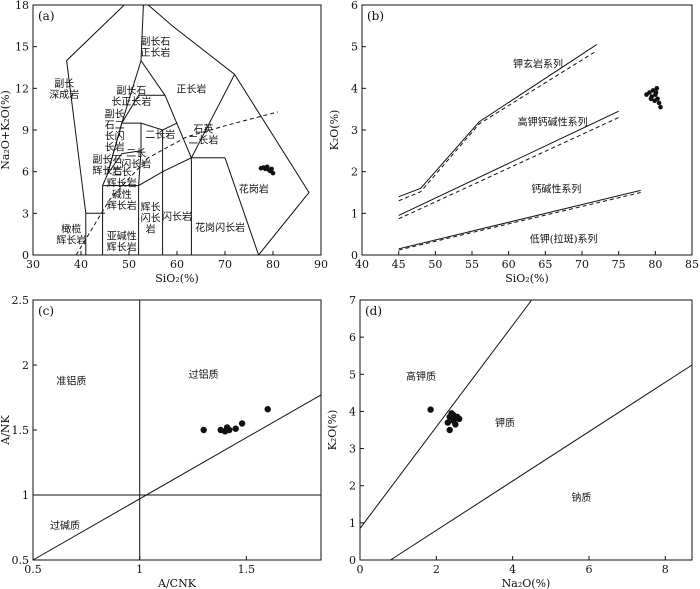 This screenshot has height=589, width=700. Describe the element at coordinates (334, 130) in the screenshot. I see `y-axis-label: K₂O(%)` at that location.